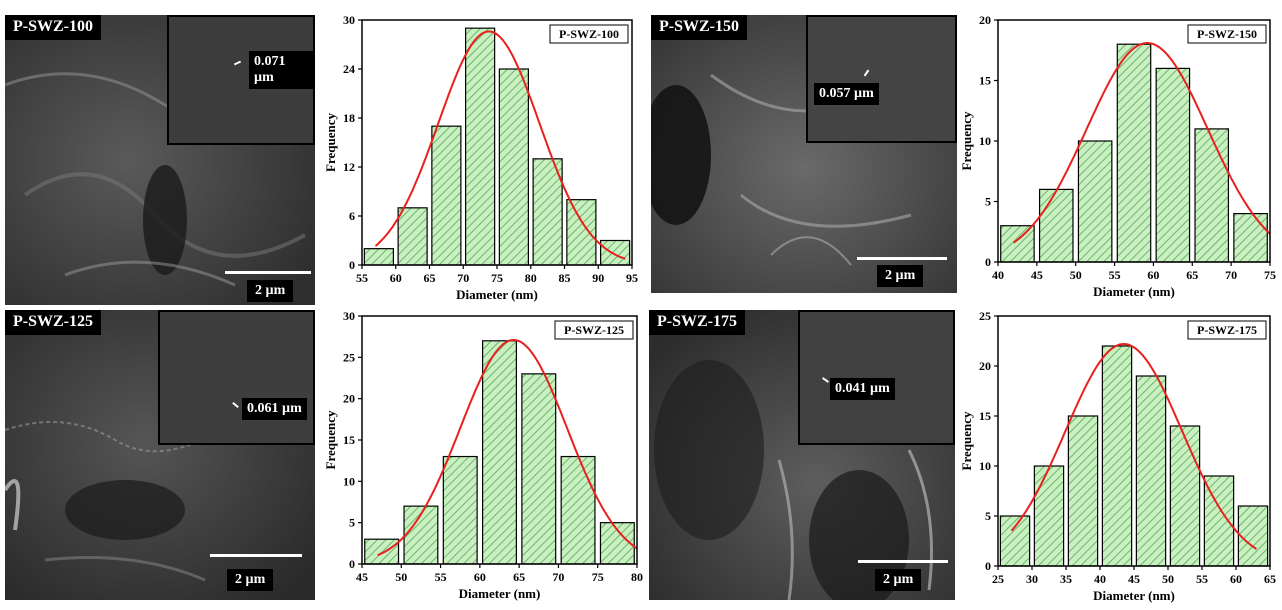  Describe the element at coordinates (565, 278) in the screenshot. I see `x-tick-label: 85` at that location.